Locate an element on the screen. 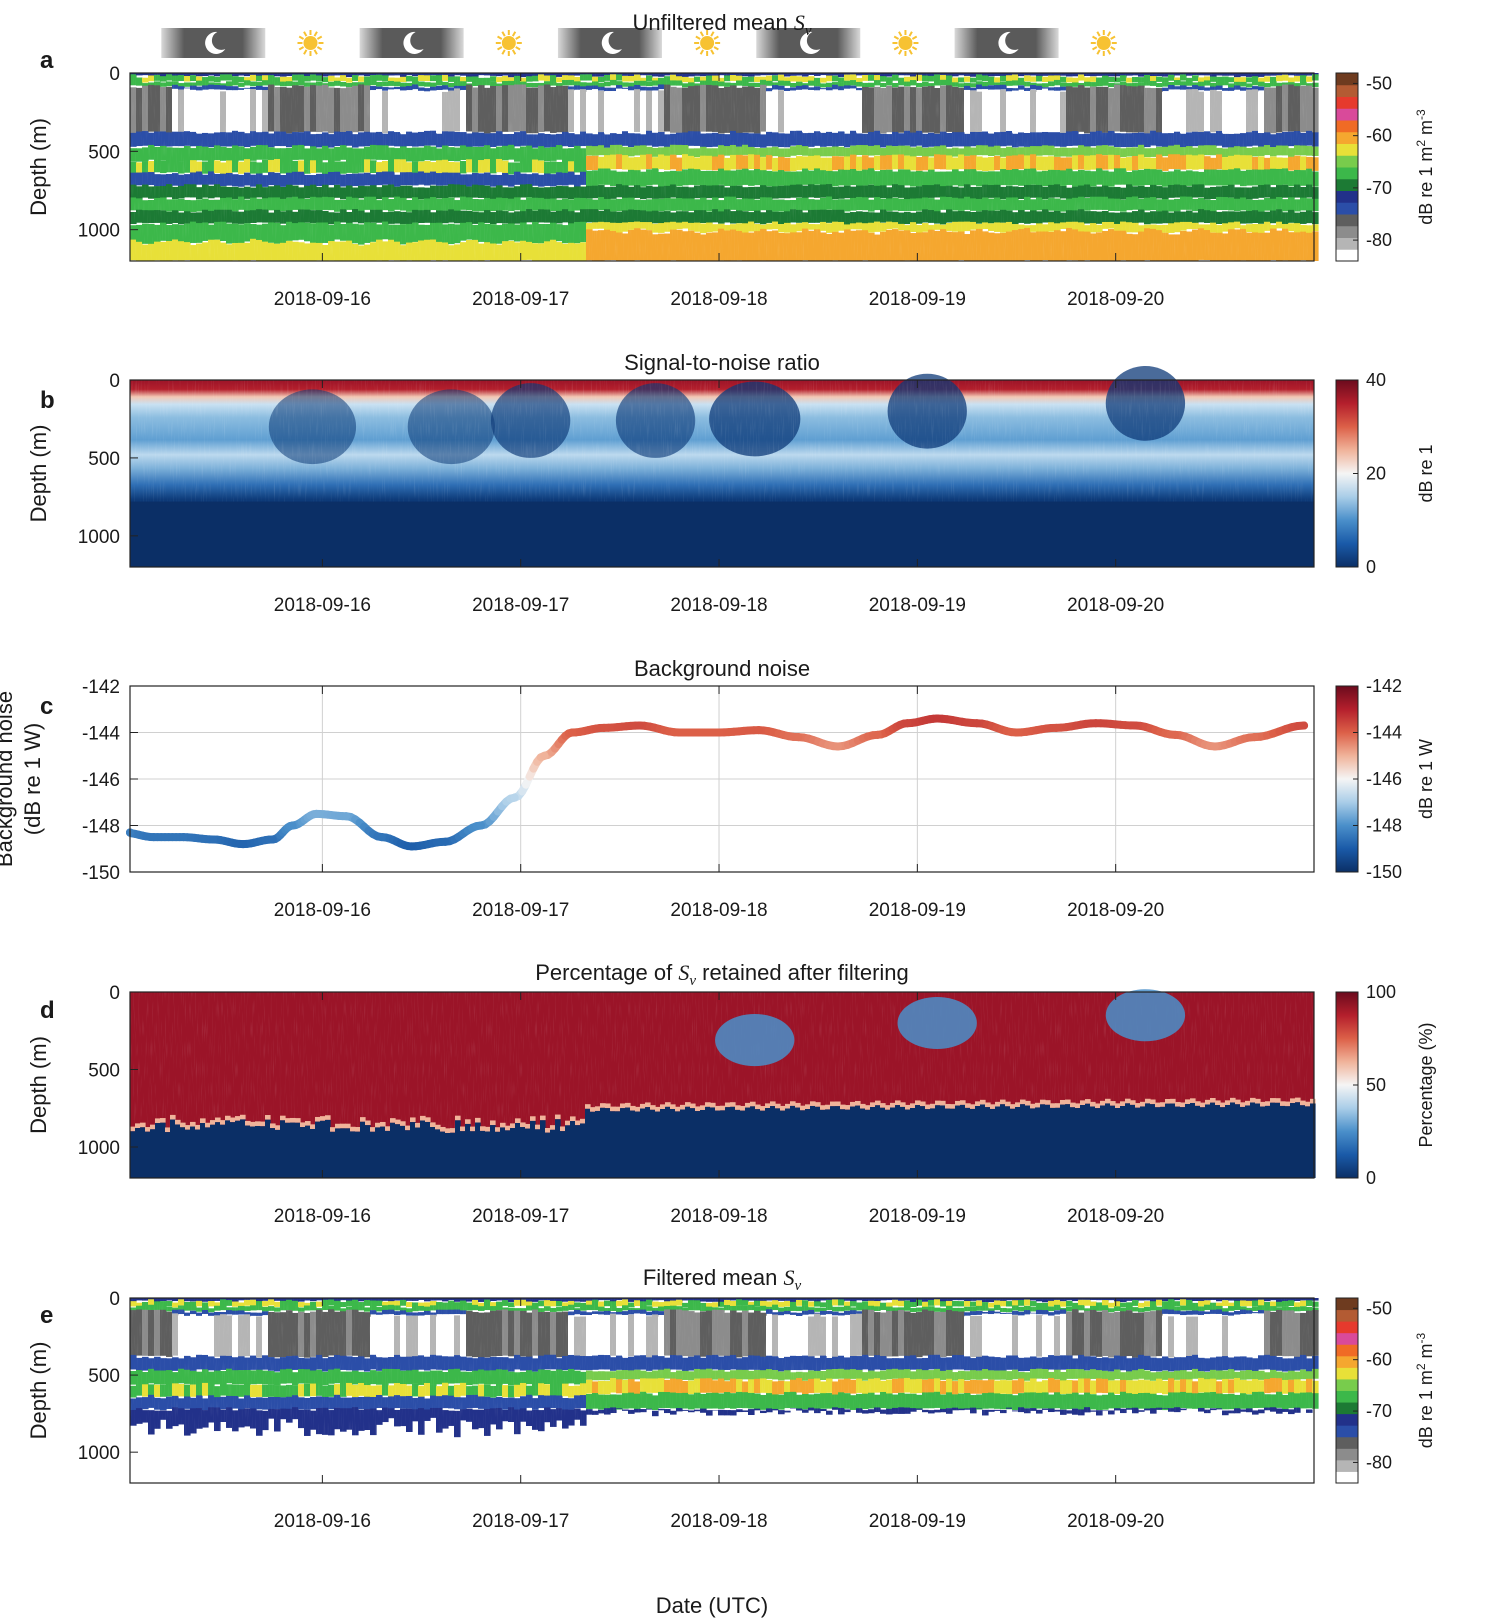 Image resolution: width=1491 pixels, height=1623 pixels. panel-letter: b is located at coordinates (47, 400).